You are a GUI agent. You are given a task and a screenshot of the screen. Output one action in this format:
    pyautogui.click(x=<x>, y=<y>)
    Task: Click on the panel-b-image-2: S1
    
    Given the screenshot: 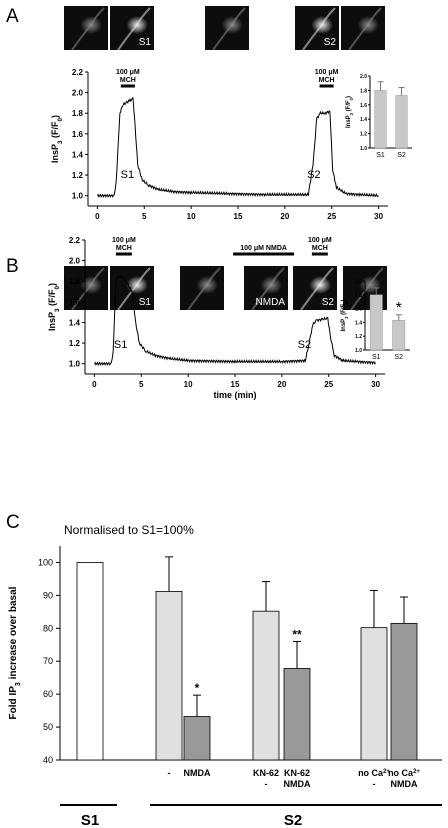 What is the action you would take?
    pyautogui.click(x=132, y=288)
    